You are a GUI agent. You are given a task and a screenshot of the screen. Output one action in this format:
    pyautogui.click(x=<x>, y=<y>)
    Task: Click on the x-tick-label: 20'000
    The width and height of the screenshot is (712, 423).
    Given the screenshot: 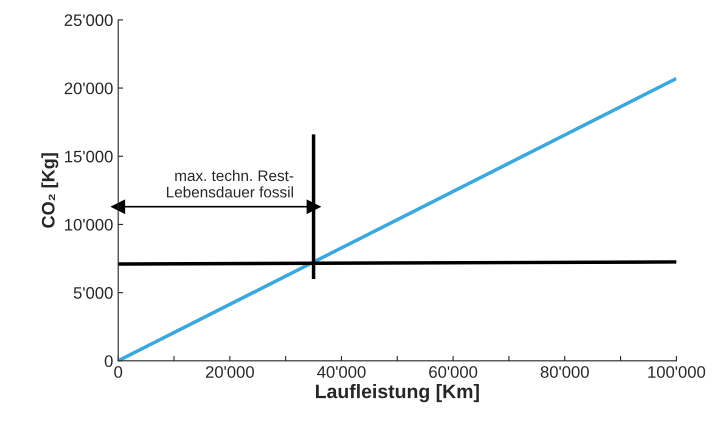 What is the action you would take?
    pyautogui.click(x=230, y=372)
    